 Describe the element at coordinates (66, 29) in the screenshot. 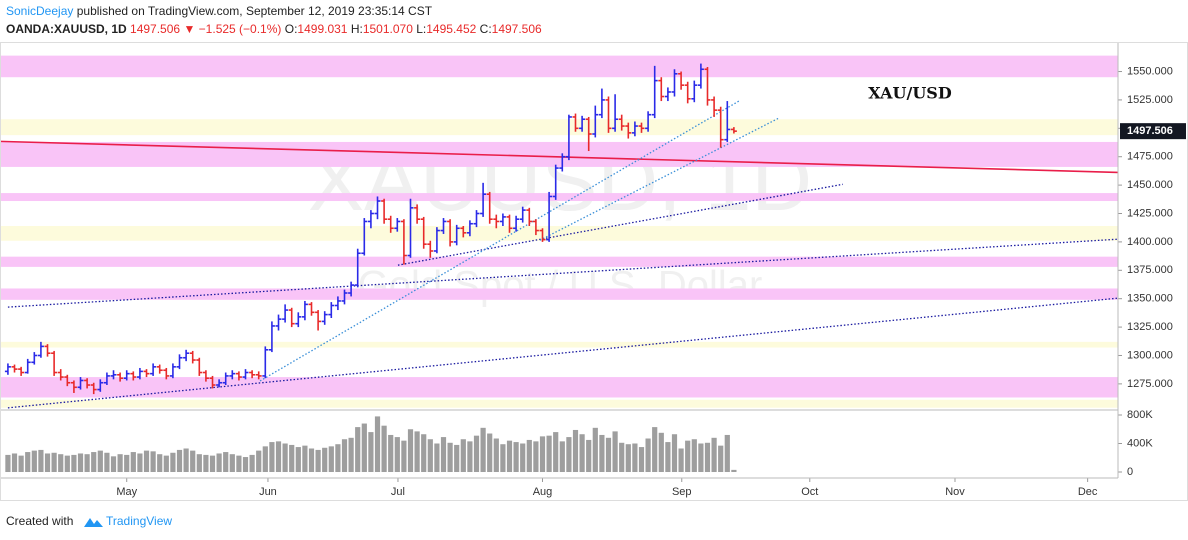

I see `symbol: OANDA:XAUUSD, 1D` at that location.